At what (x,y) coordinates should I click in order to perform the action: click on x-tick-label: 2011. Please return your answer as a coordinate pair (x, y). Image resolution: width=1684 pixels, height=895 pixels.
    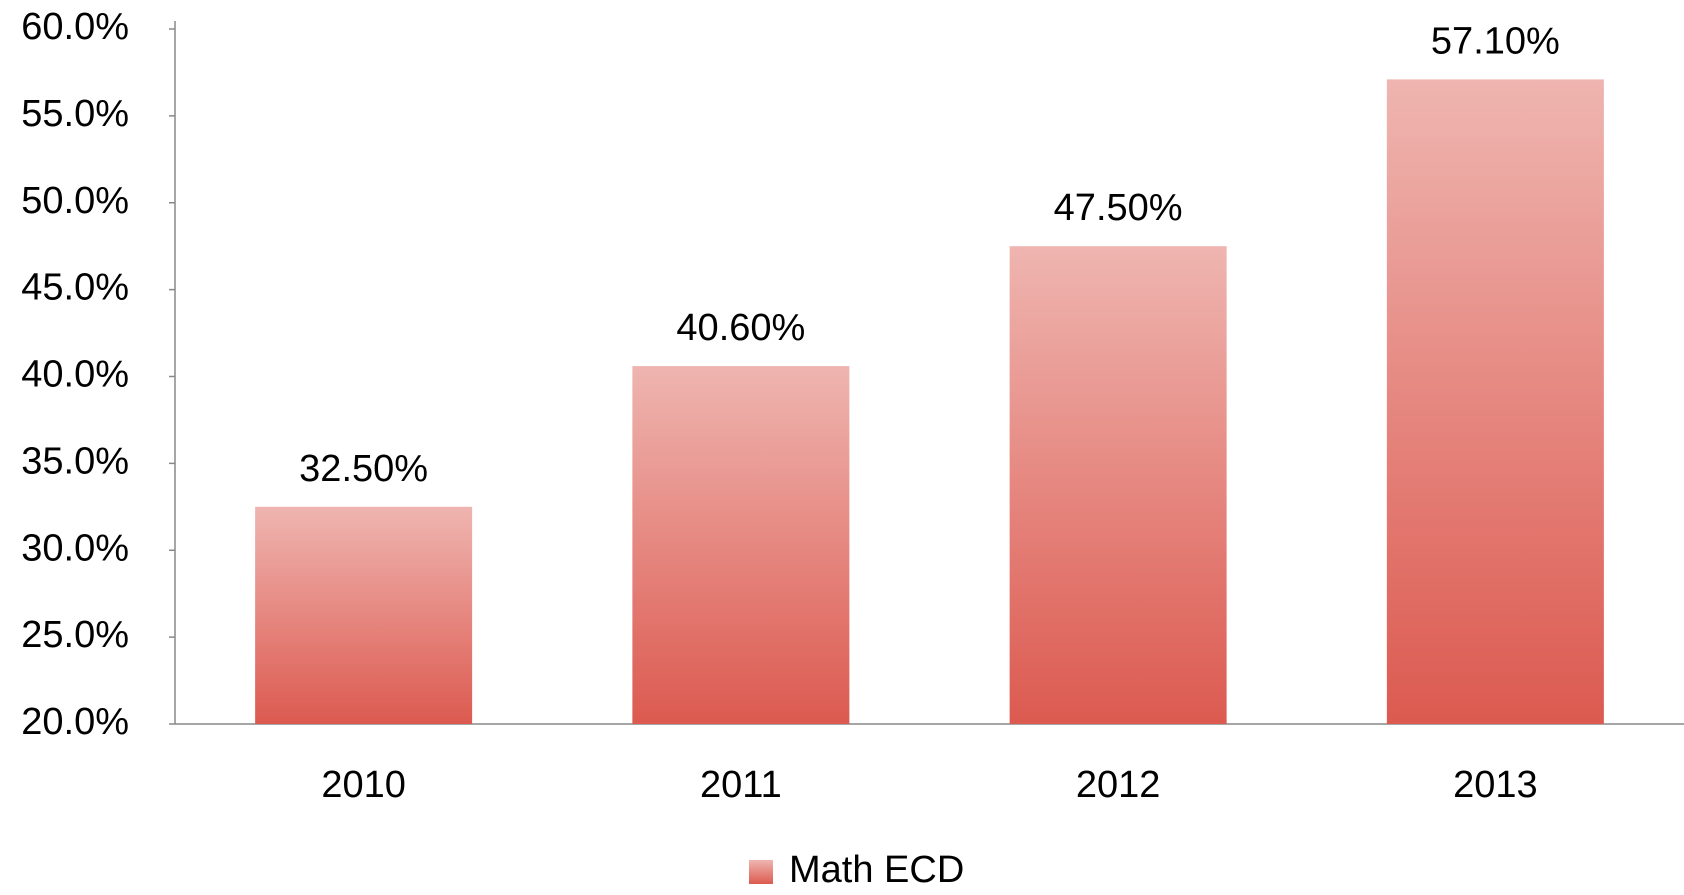
    Looking at the image, I should click on (741, 785).